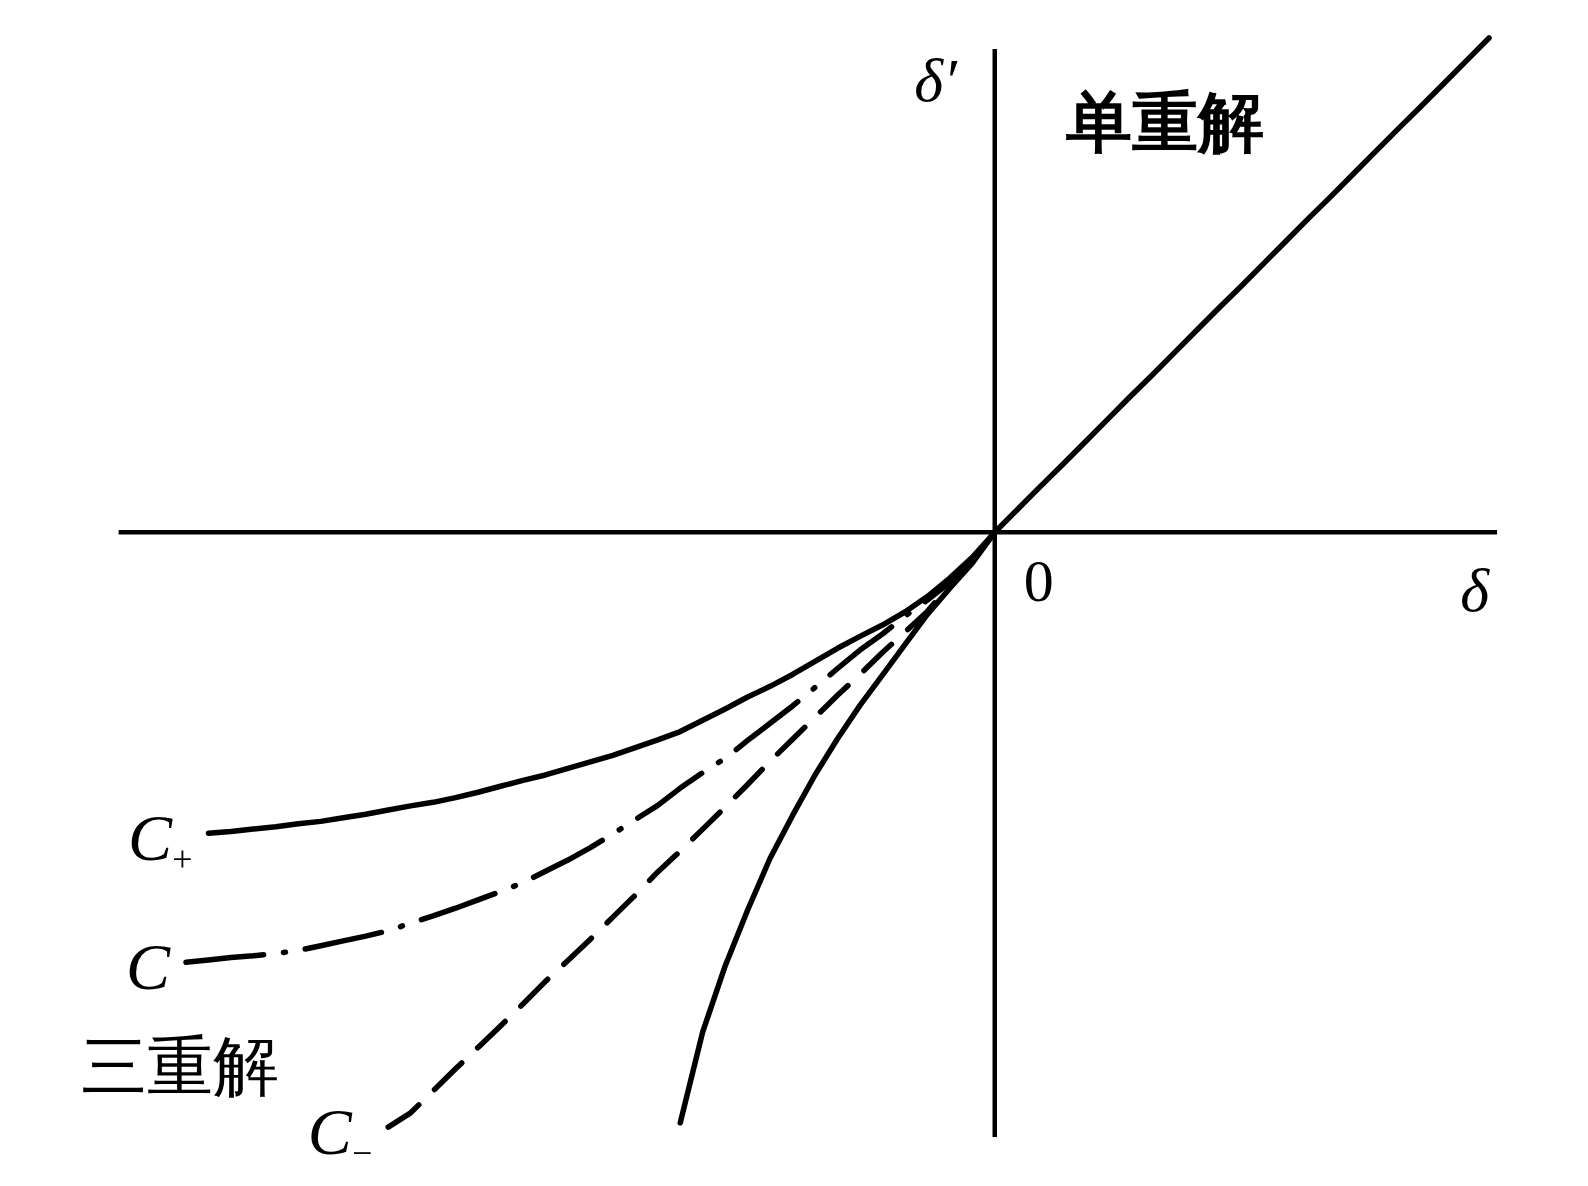 This screenshot has width=1588, height=1186. Describe the element at coordinates (935, 80) in the screenshot. I see `y-axis-title: δ′` at that location.